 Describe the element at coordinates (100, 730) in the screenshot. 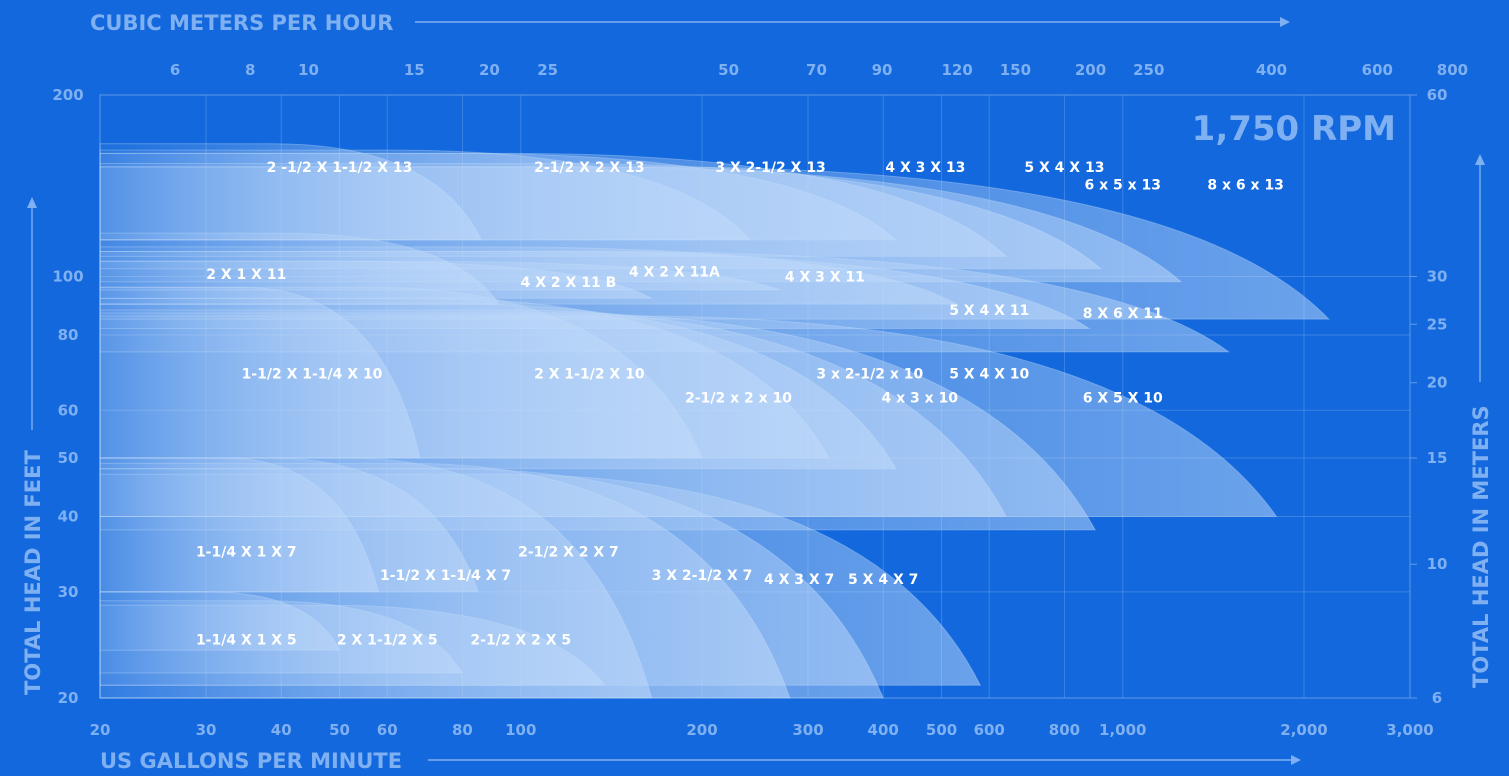

I see `x-tick-label: 20` at that location.